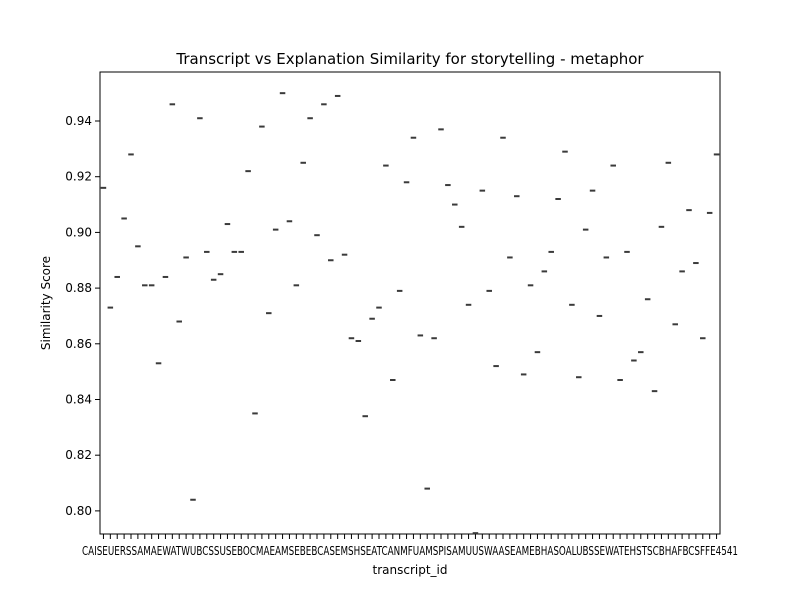 Image resolution: width=800 pixels, height=600 pixels. What do you see at coordinates (410, 536) in the screenshot?
I see `x-axis` at bounding box center [410, 536].